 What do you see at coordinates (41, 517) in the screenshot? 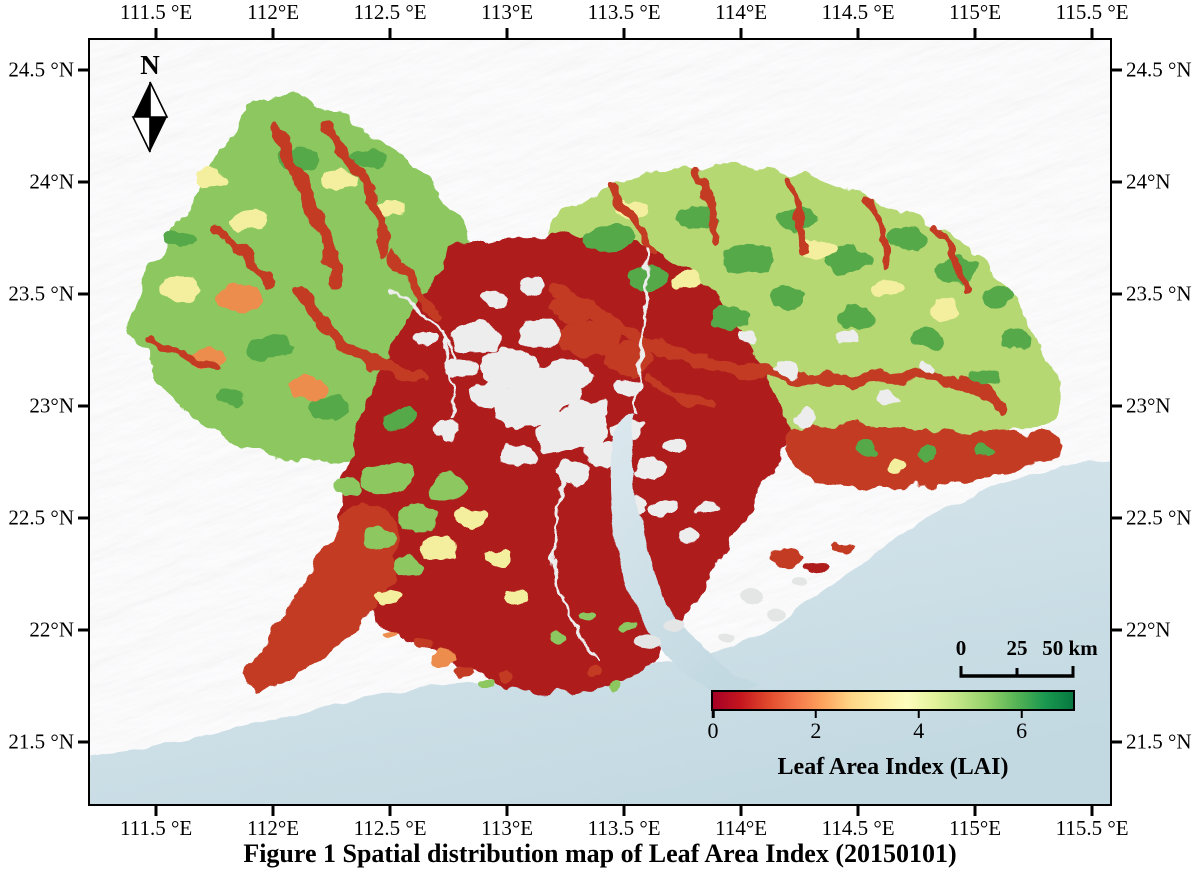
I see `lat-label-left: 22.5 °N` at bounding box center [41, 517].